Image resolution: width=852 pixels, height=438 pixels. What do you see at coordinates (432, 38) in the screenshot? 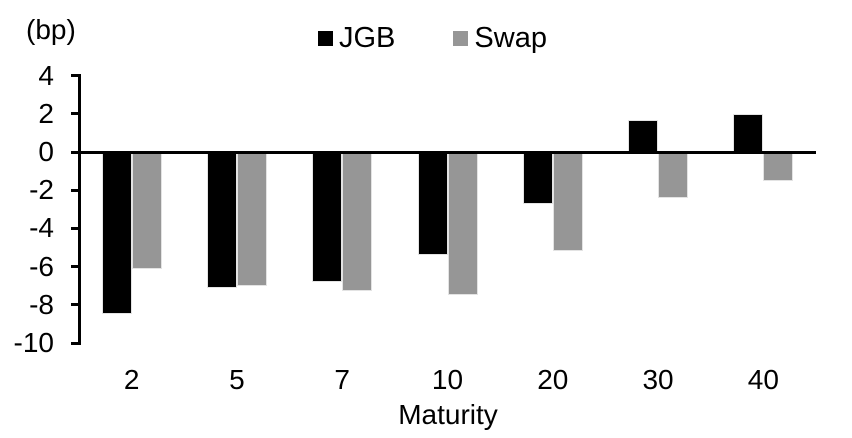
I see `legend: JGB Swap` at bounding box center [432, 38].